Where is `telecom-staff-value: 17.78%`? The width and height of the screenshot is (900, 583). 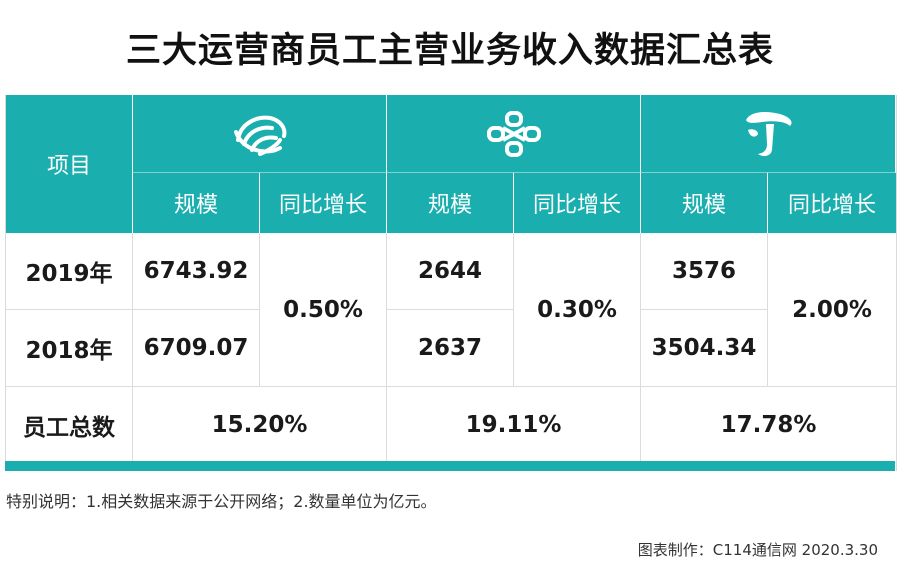 telecom-staff-value: 17.78% is located at coordinates (768, 425).